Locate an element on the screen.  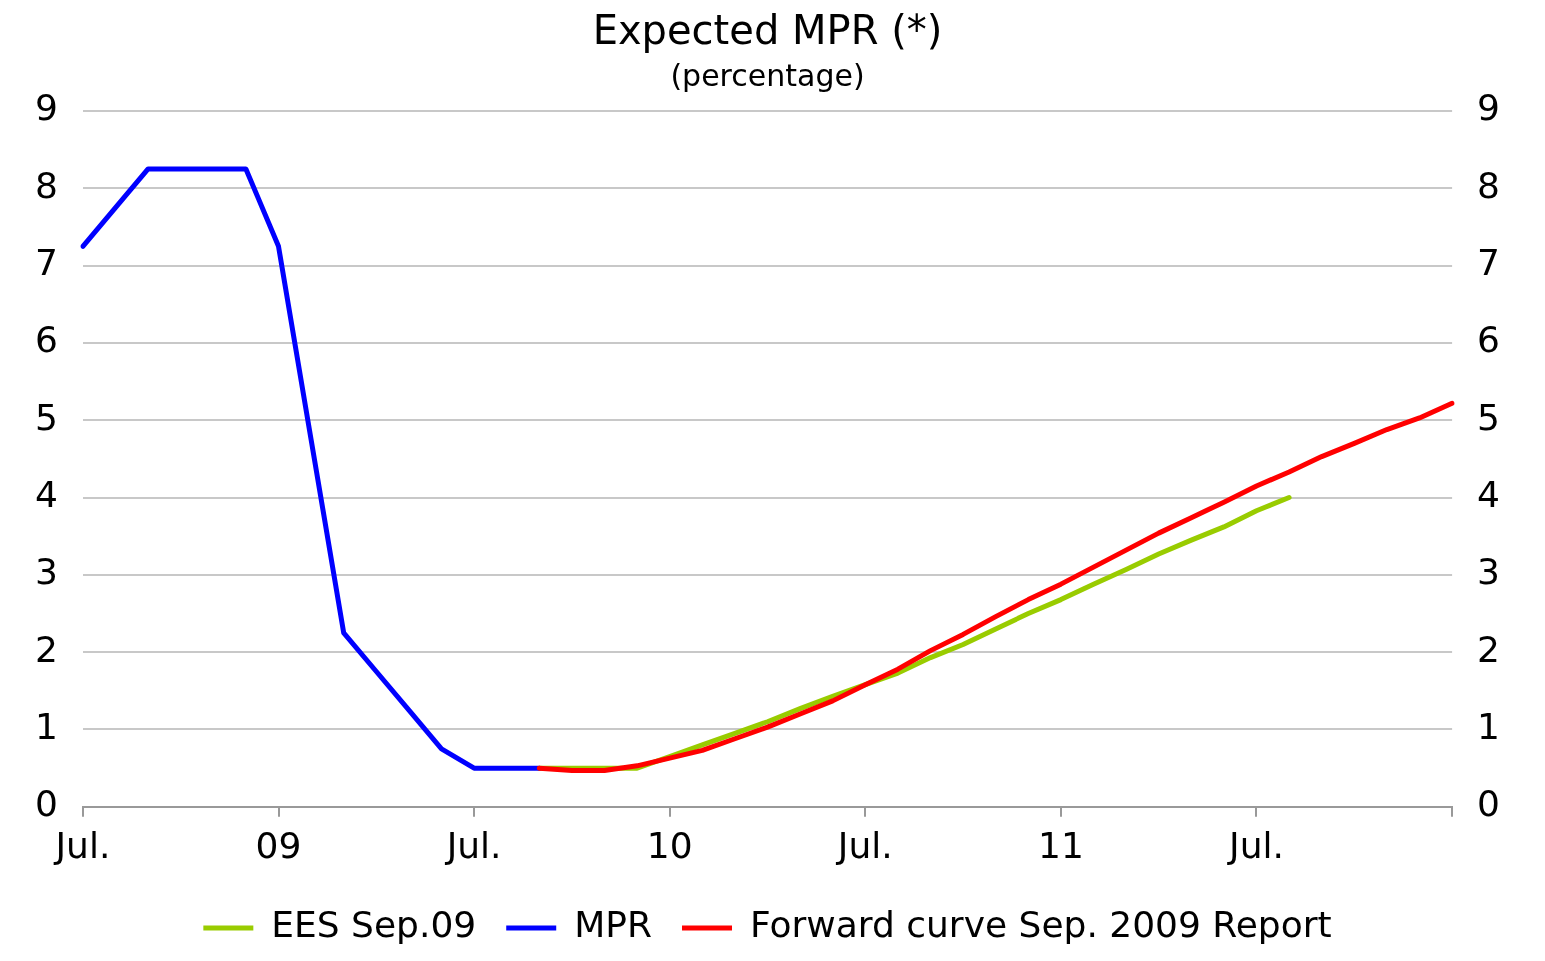
x-tick-label: 09 is located at coordinates (278, 845).